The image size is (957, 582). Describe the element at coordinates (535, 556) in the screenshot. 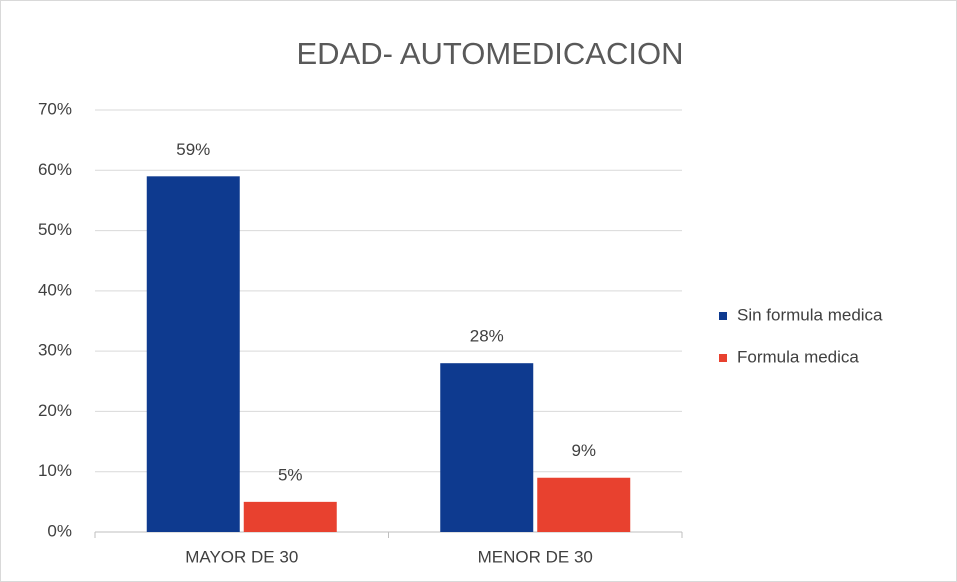

I see `x-tick-label: MENOR DE 30` at that location.